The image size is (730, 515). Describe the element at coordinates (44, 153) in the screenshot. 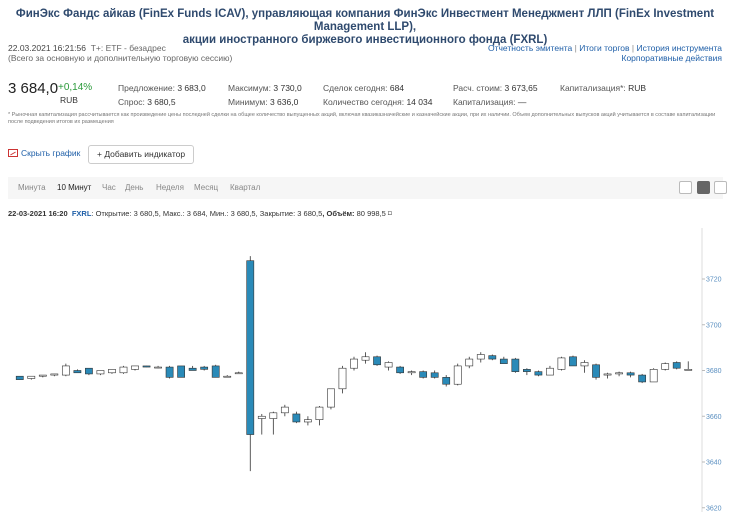

I see `hide-chart-button: Скрыть график` at that location.